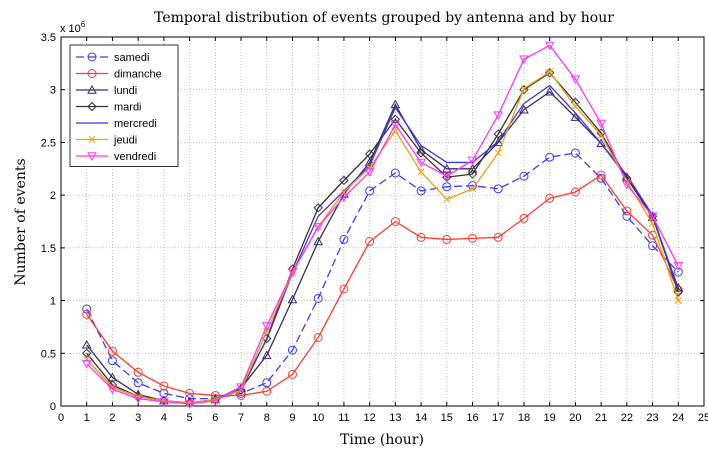 This screenshot has height=453, width=708. Describe the element at coordinates (472, 418) in the screenshot. I see `x-tick-label: 16` at that location.